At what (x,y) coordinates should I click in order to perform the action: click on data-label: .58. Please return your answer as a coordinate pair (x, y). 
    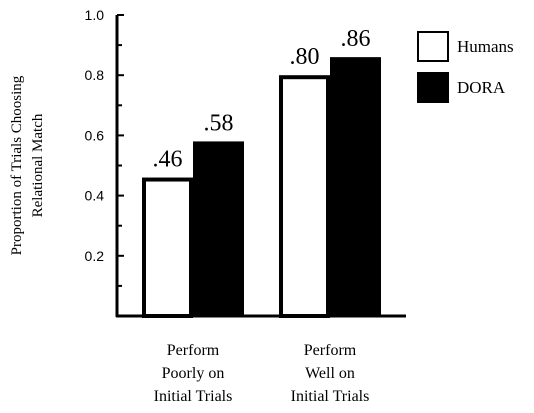
    Looking at the image, I should click on (219, 123).